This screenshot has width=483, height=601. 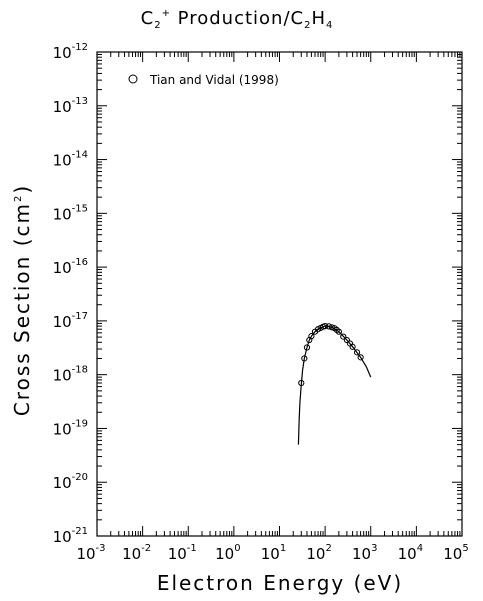 What do you see at coordinates (70, 267) in the screenshot?
I see `y-tick-label: 10-16` at bounding box center [70, 267].